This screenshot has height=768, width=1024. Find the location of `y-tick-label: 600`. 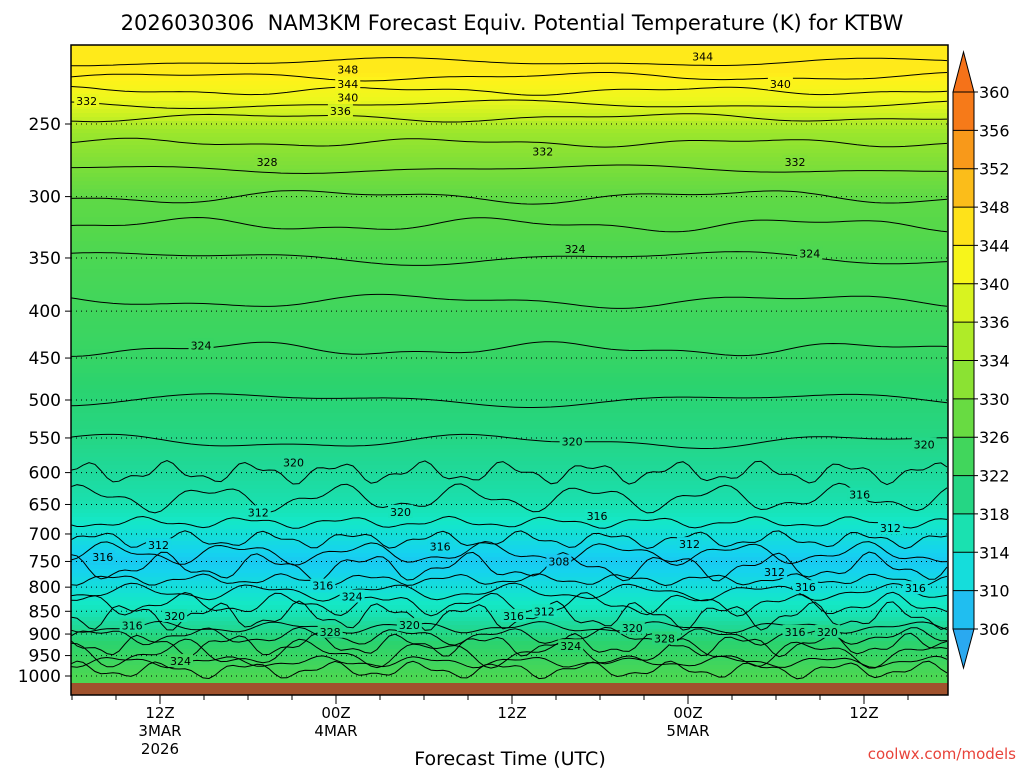

y-tick-label: 600 is located at coordinates (45, 474).